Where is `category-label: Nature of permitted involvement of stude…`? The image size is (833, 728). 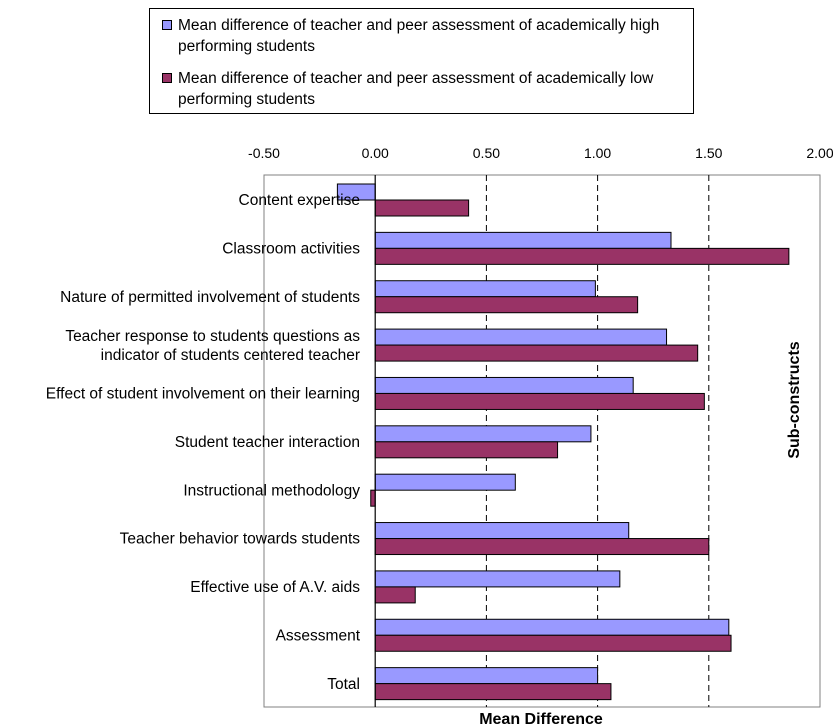 category-label: Nature of permitted involvement of stude… is located at coordinates (210, 297).